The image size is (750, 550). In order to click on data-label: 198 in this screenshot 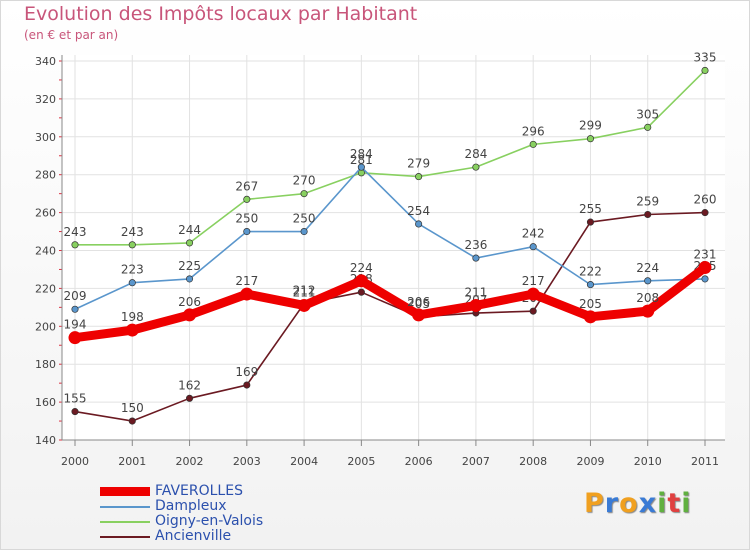, I will do `click(132, 317)`.